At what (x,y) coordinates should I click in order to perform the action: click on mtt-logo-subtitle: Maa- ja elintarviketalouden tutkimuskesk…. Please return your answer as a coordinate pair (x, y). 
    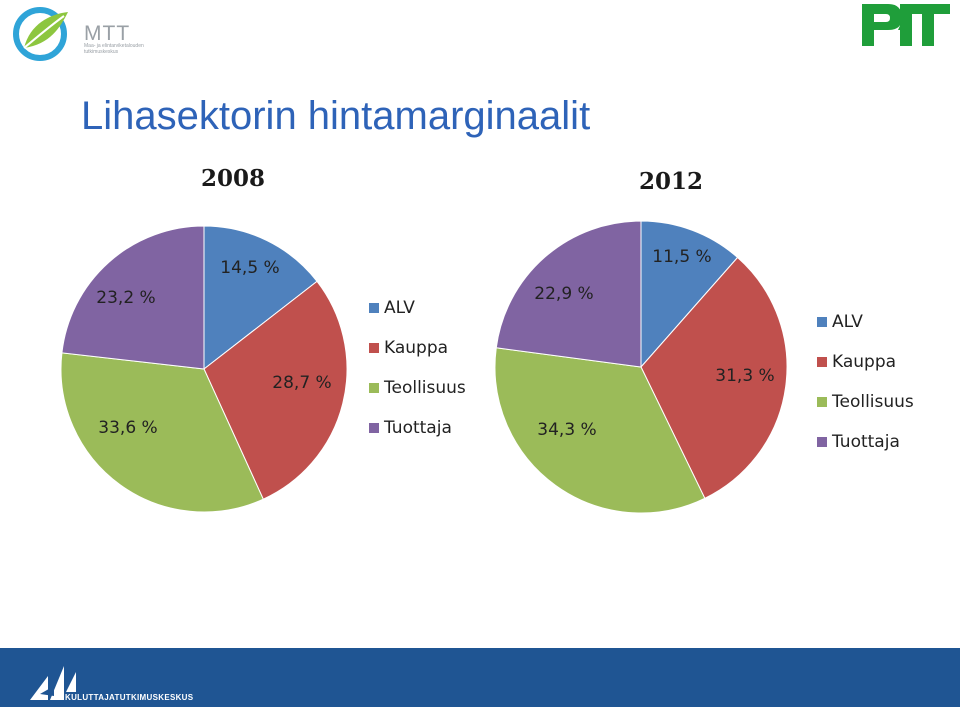
    Looking at the image, I should click on (114, 49).